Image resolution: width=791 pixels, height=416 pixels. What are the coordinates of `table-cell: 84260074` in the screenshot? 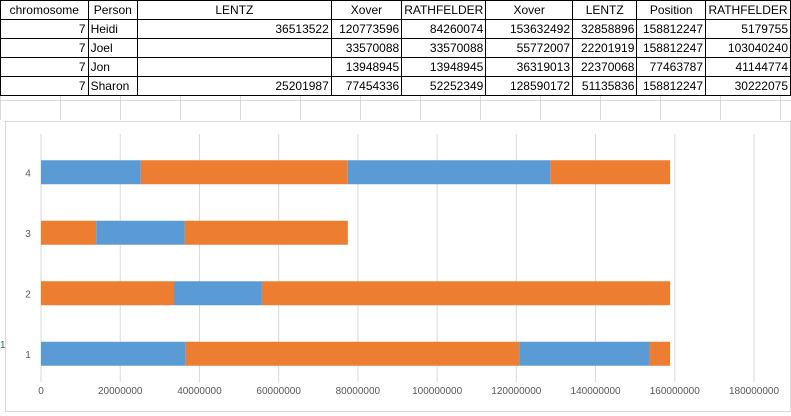 It's located at (444, 29).